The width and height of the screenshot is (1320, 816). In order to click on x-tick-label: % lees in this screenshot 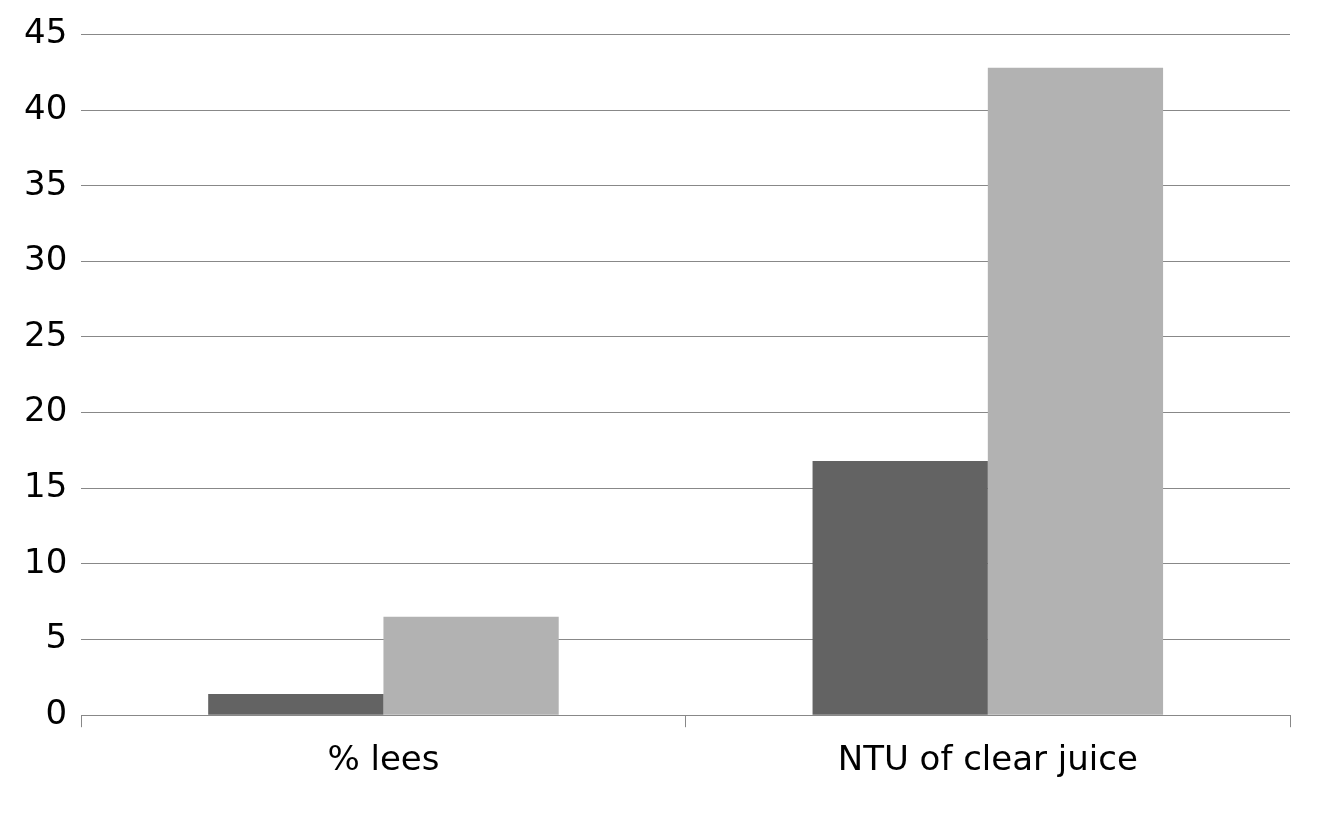, I will do `click(383, 758)`.